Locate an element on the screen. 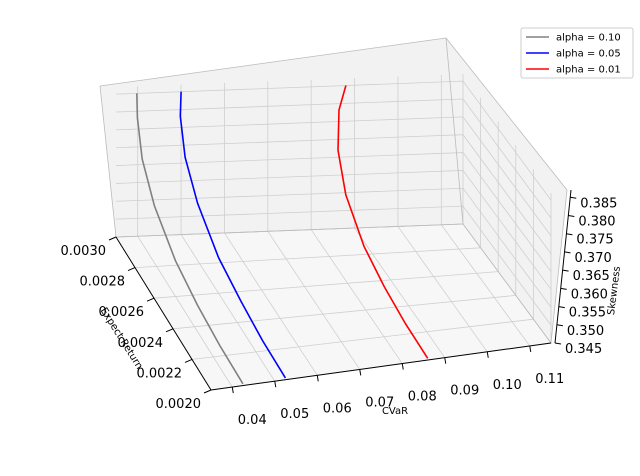  x-tick-label: 0.08 is located at coordinates (422, 397).